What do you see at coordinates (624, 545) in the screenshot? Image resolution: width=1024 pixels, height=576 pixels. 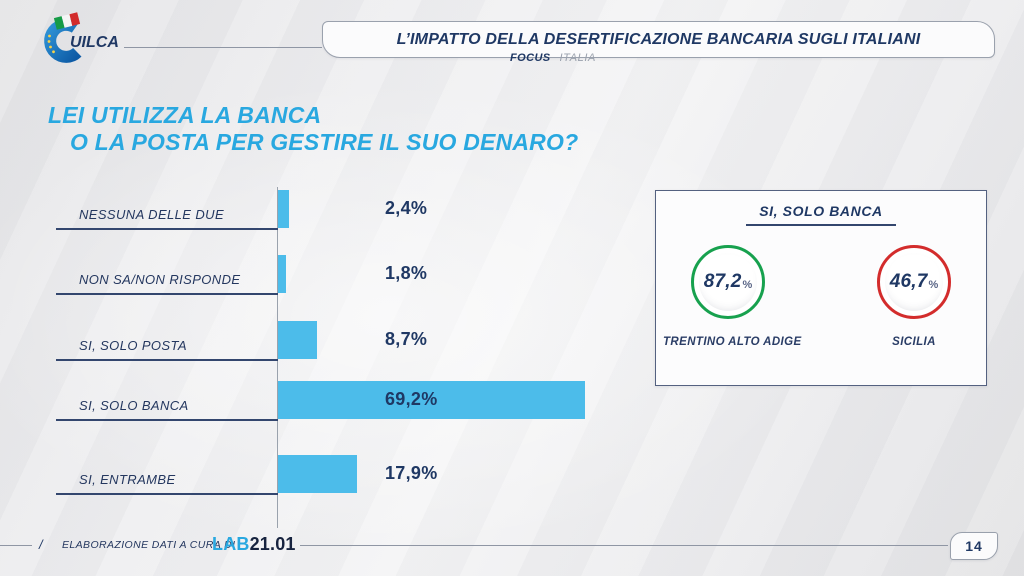 I see `footer-line-right` at bounding box center [624, 545].